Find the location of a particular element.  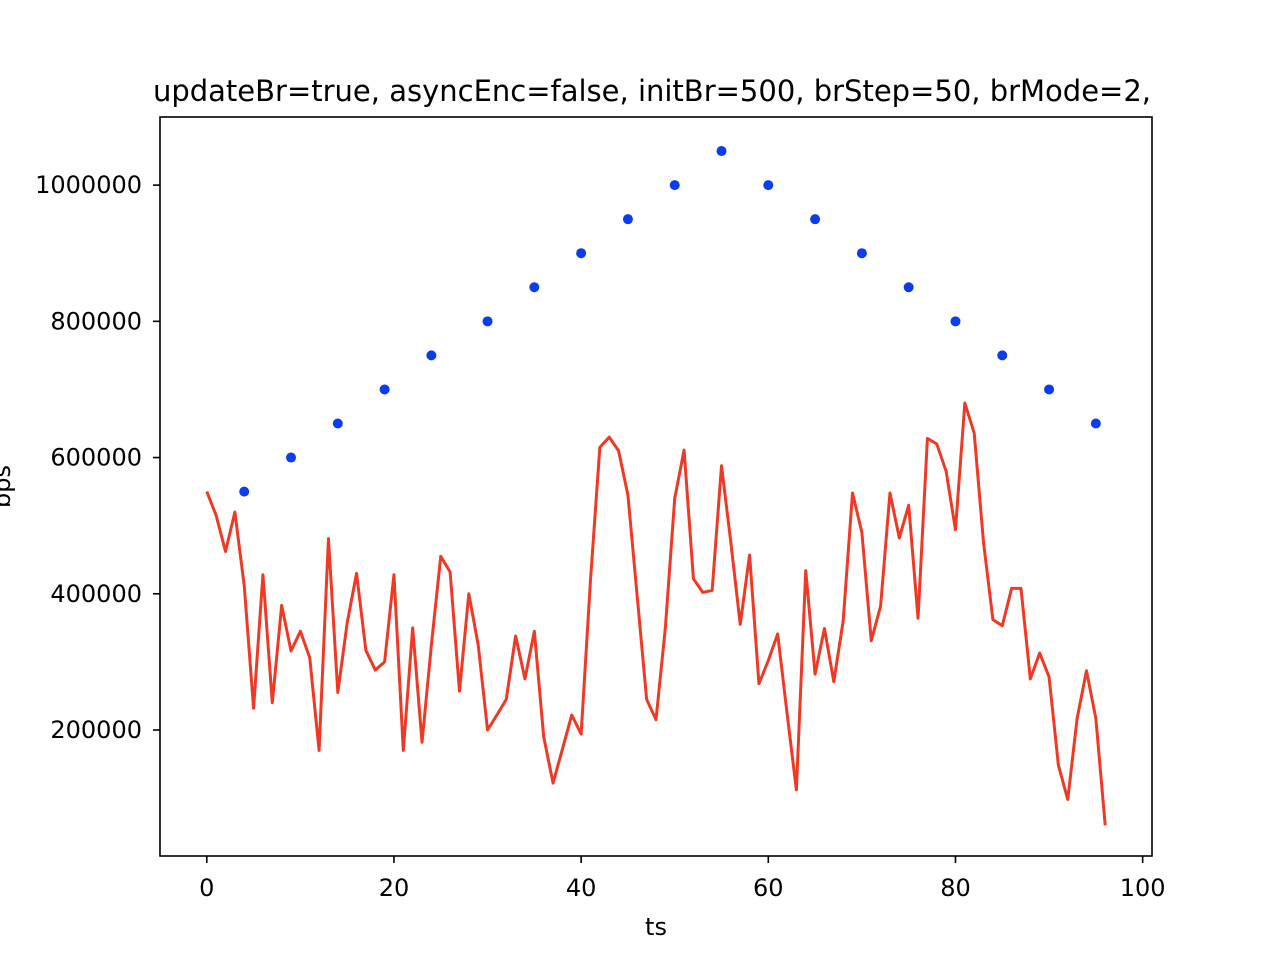

y-tick-label: 400000 is located at coordinates (96, 594).